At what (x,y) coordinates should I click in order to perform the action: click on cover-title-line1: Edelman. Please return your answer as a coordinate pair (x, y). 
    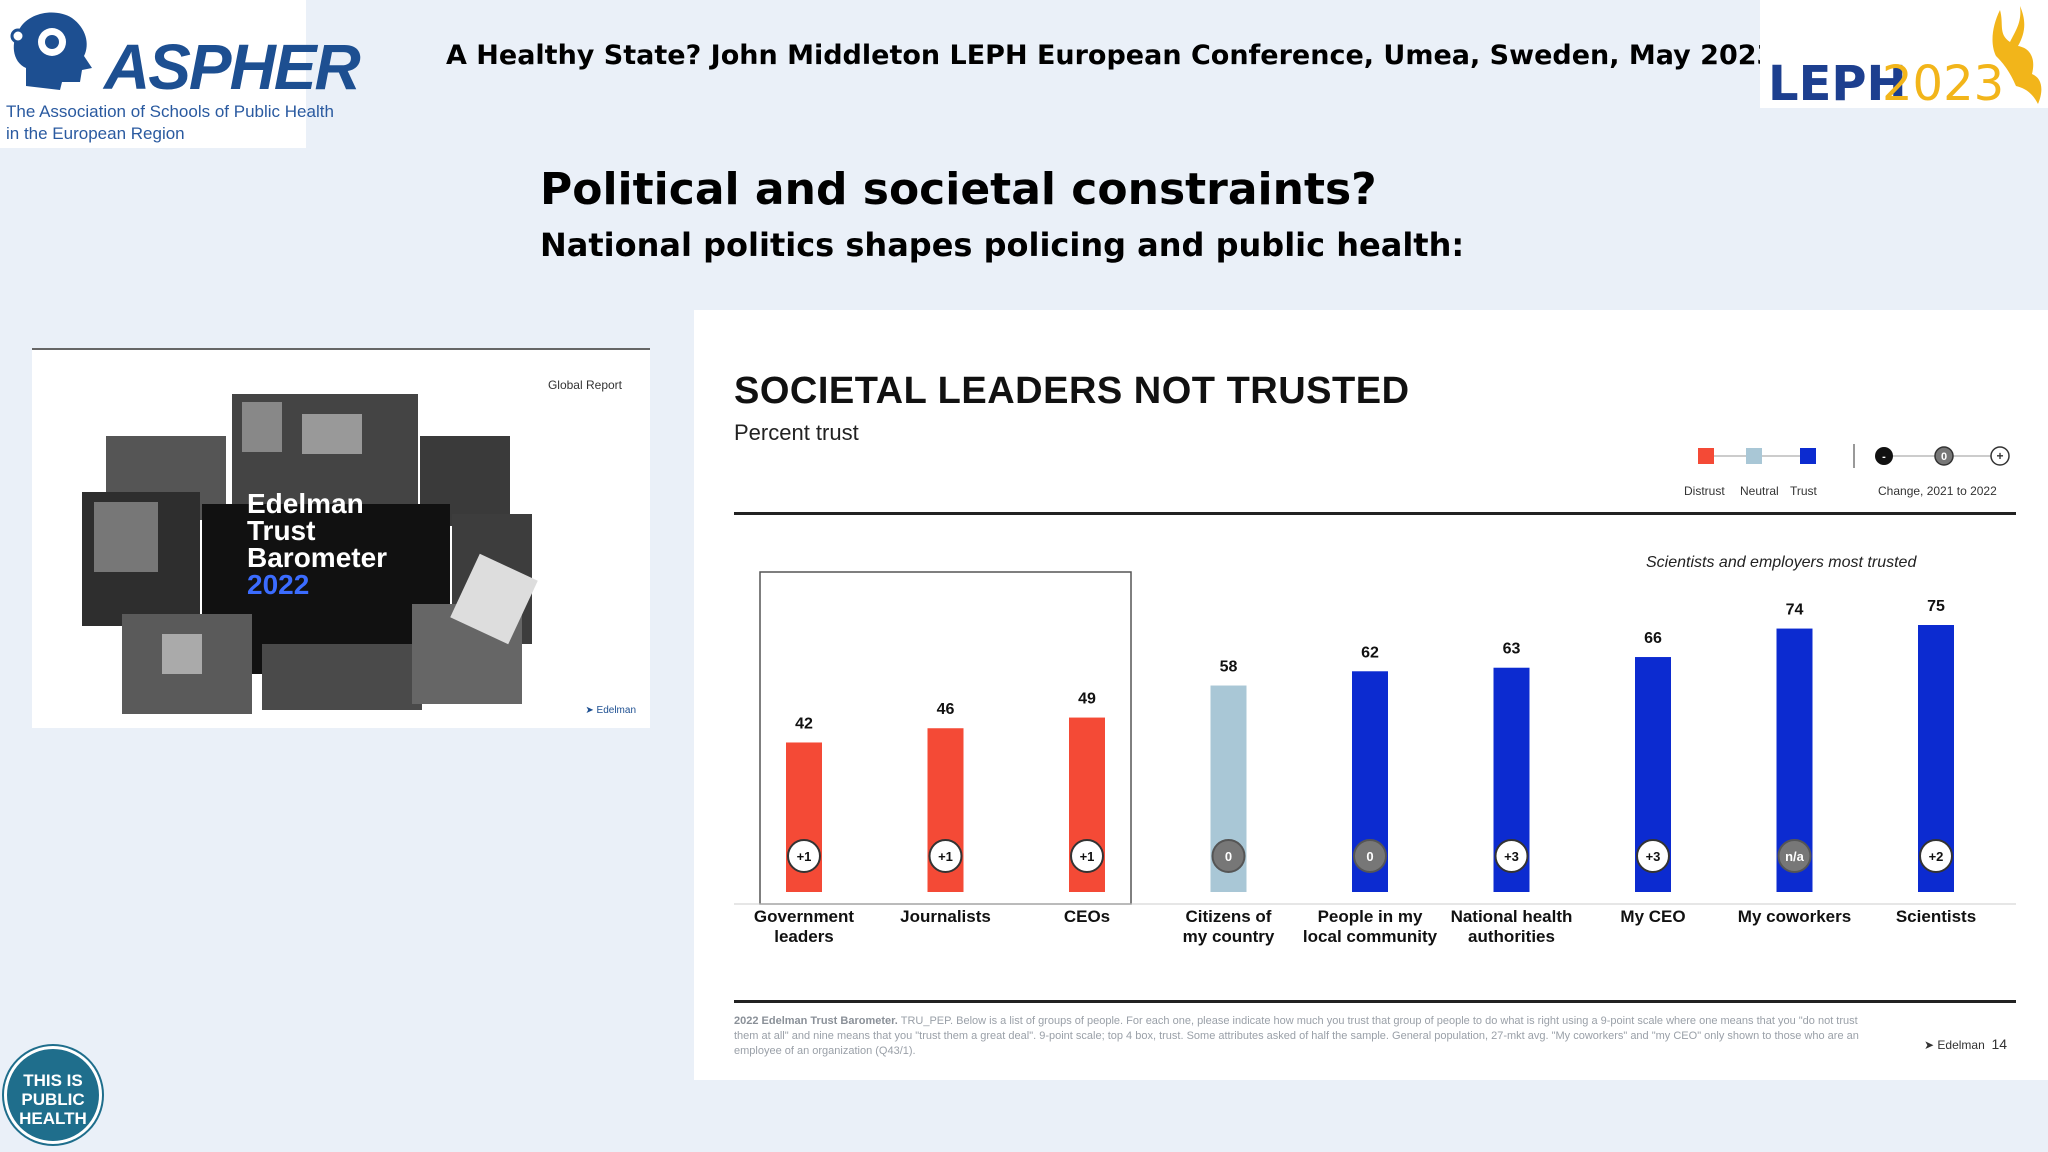
    Looking at the image, I should click on (305, 503).